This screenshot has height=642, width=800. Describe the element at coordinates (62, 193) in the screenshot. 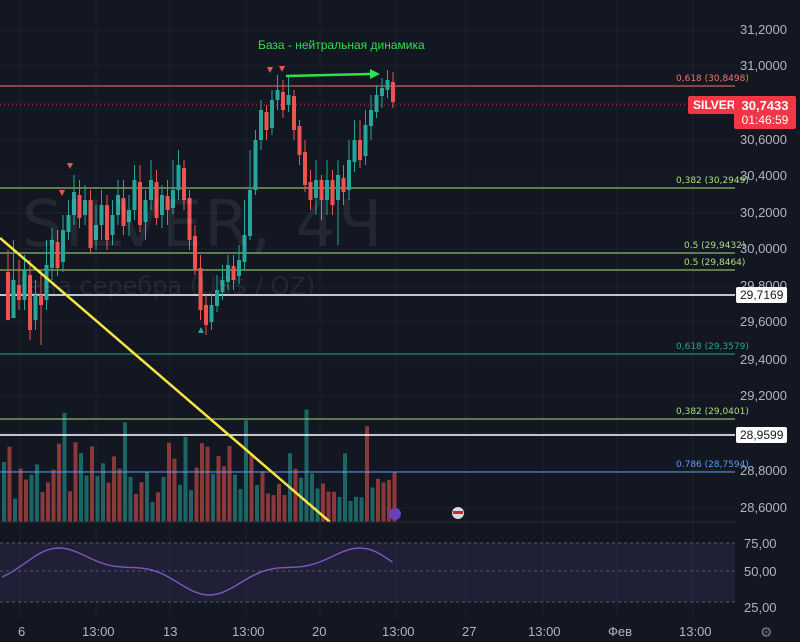

I see `sell-marker` at that location.